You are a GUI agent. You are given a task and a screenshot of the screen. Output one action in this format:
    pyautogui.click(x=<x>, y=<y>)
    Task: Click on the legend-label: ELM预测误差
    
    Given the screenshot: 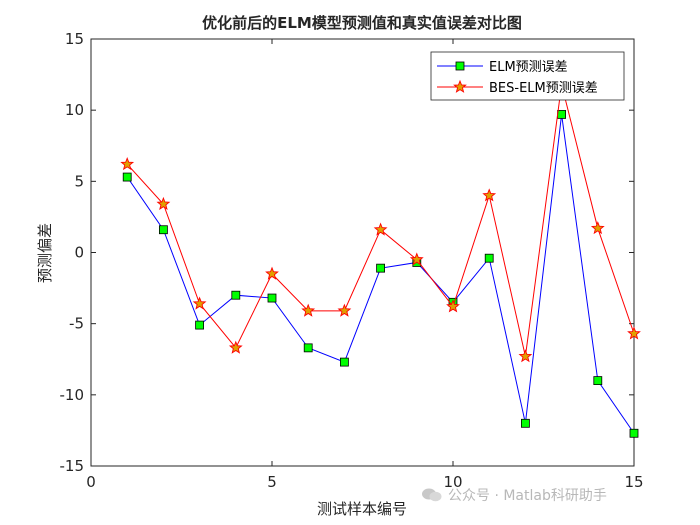 What is the action you would take?
    pyautogui.click(x=528, y=67)
    